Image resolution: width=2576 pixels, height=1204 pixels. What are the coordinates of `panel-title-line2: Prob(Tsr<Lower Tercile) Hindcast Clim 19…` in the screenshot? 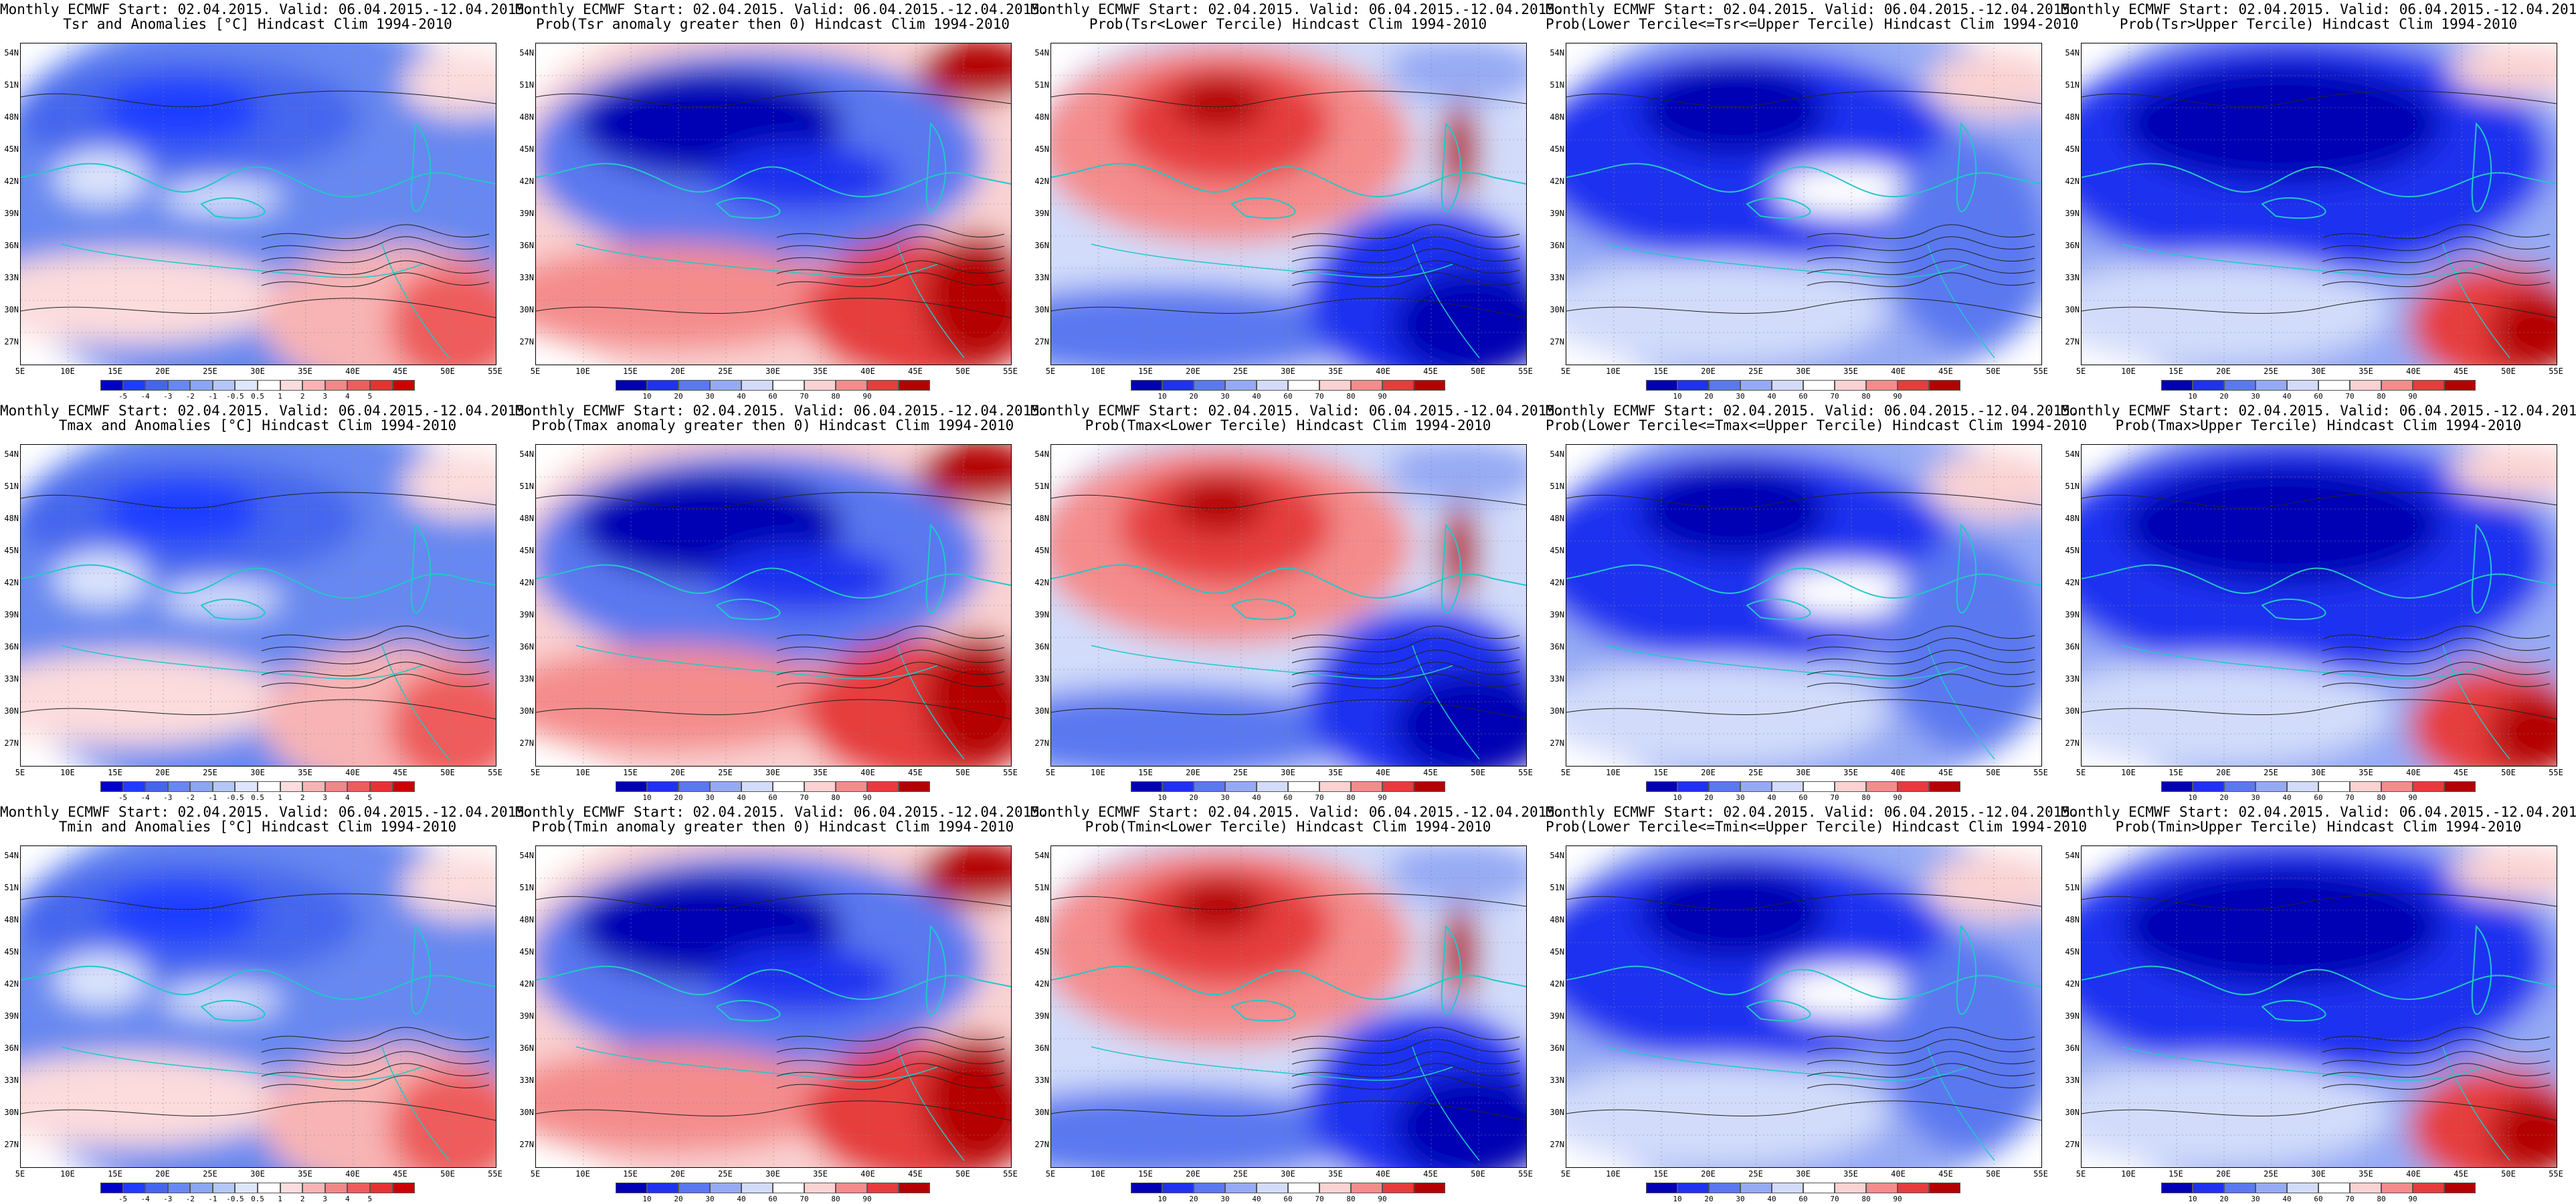 It's located at (1288, 24).